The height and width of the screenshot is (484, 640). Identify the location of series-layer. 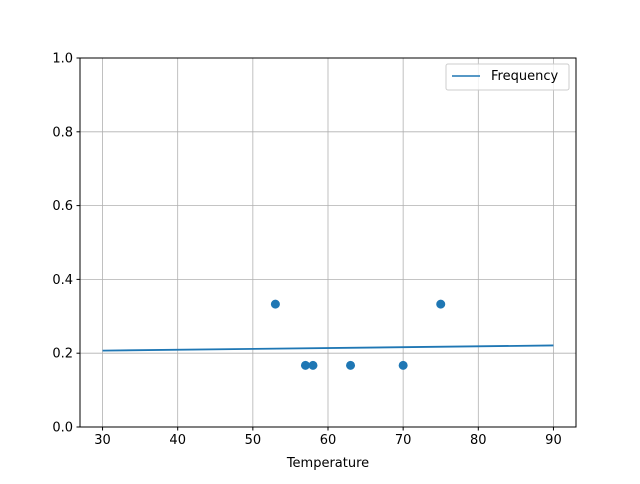
(328, 334).